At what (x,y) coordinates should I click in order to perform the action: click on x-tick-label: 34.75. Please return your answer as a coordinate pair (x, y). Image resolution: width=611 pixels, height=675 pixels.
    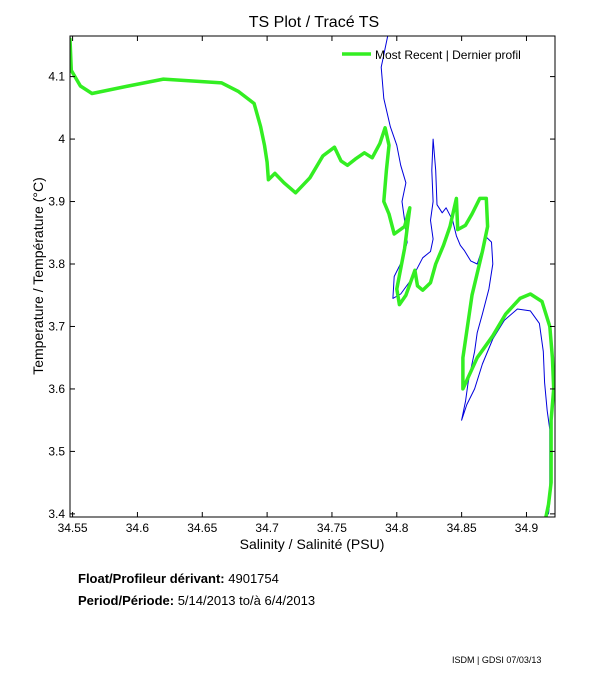
    Looking at the image, I should click on (332, 528).